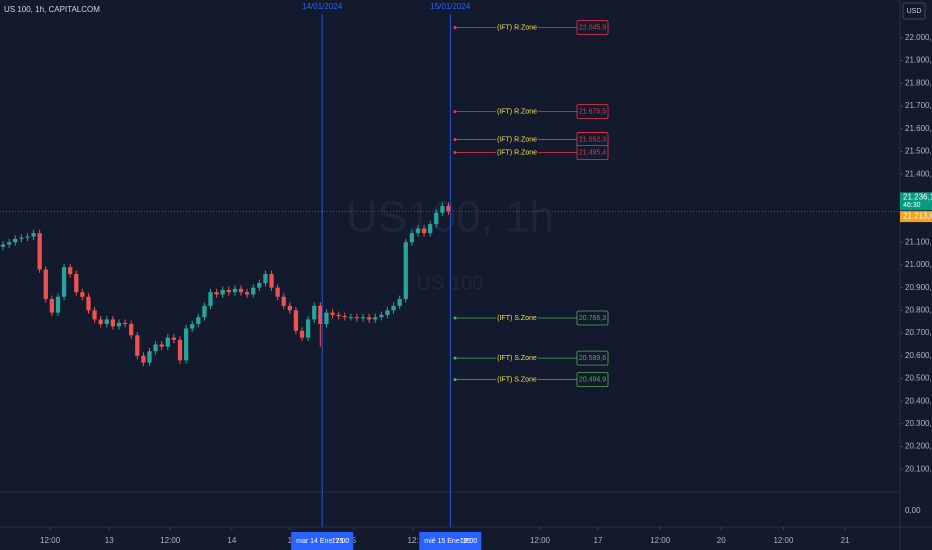 The width and height of the screenshot is (932, 550). I want to click on y-tick-label: 20.500,0, so click(918, 378).